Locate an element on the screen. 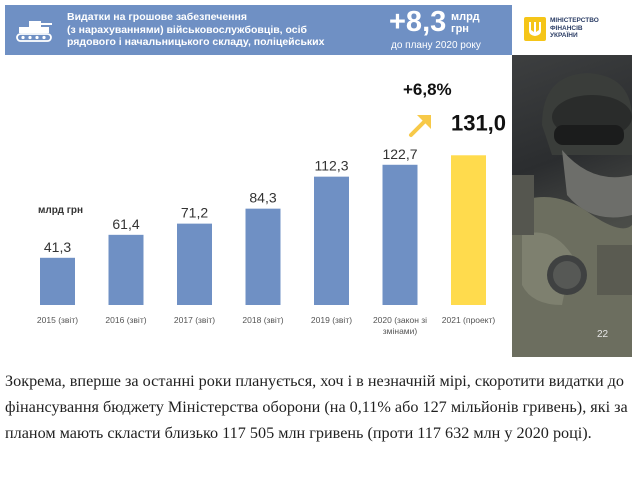 Image resolution: width=639 pixels, height=477 pixels. y-unit-label: млрд грн is located at coordinates (60, 210).